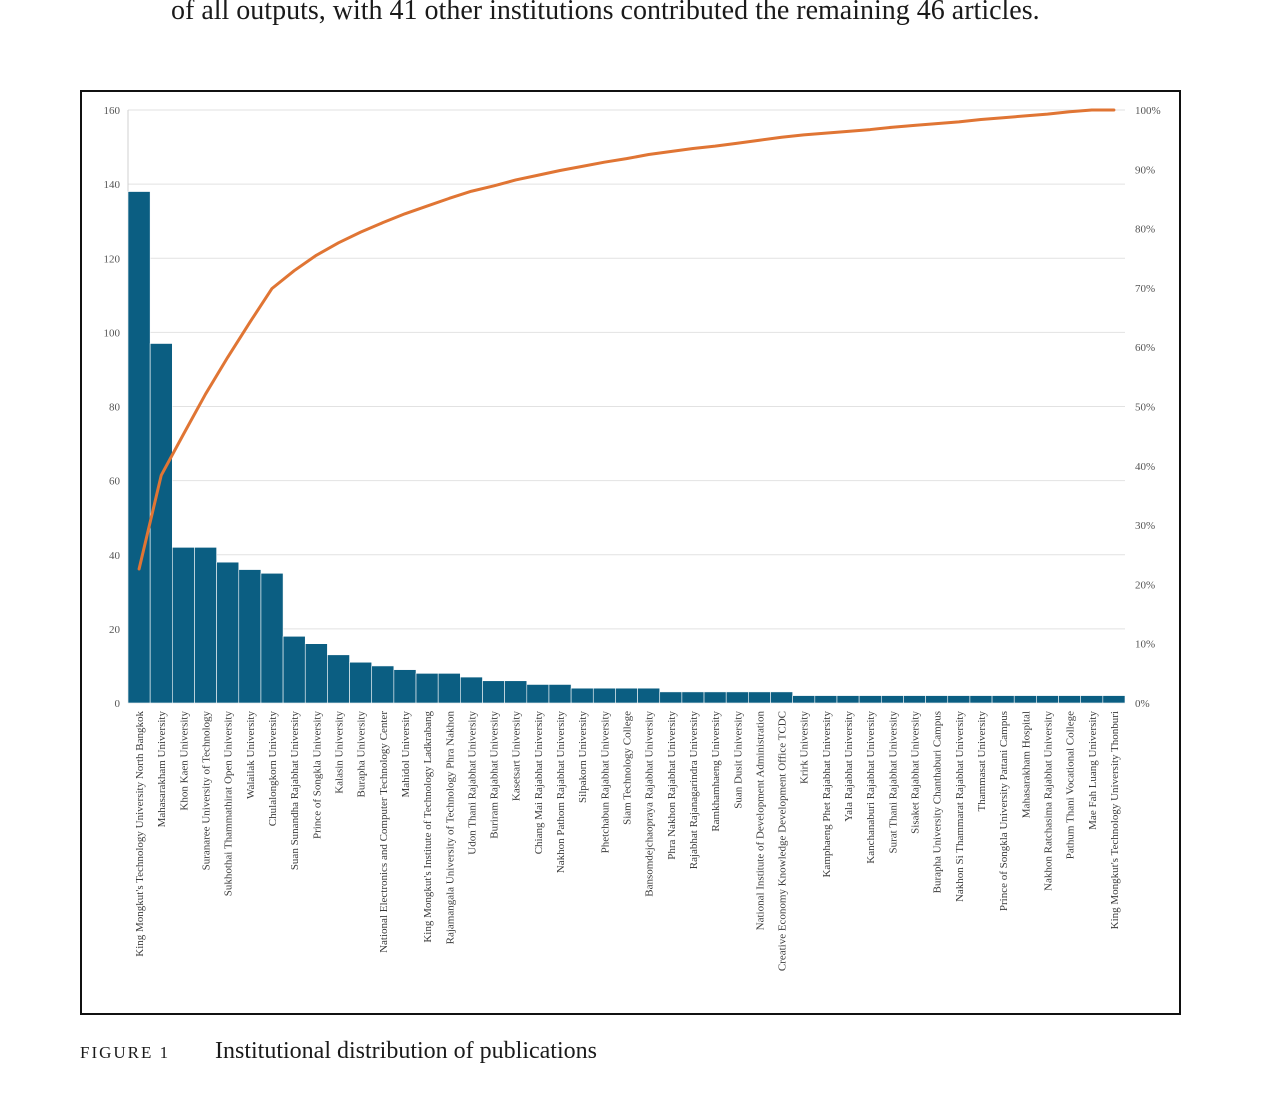 The width and height of the screenshot is (1273, 1108). Describe the element at coordinates (960, 807) in the screenshot. I see `x-category-label: Nakhon Si Thammarat Rajabhat University` at that location.